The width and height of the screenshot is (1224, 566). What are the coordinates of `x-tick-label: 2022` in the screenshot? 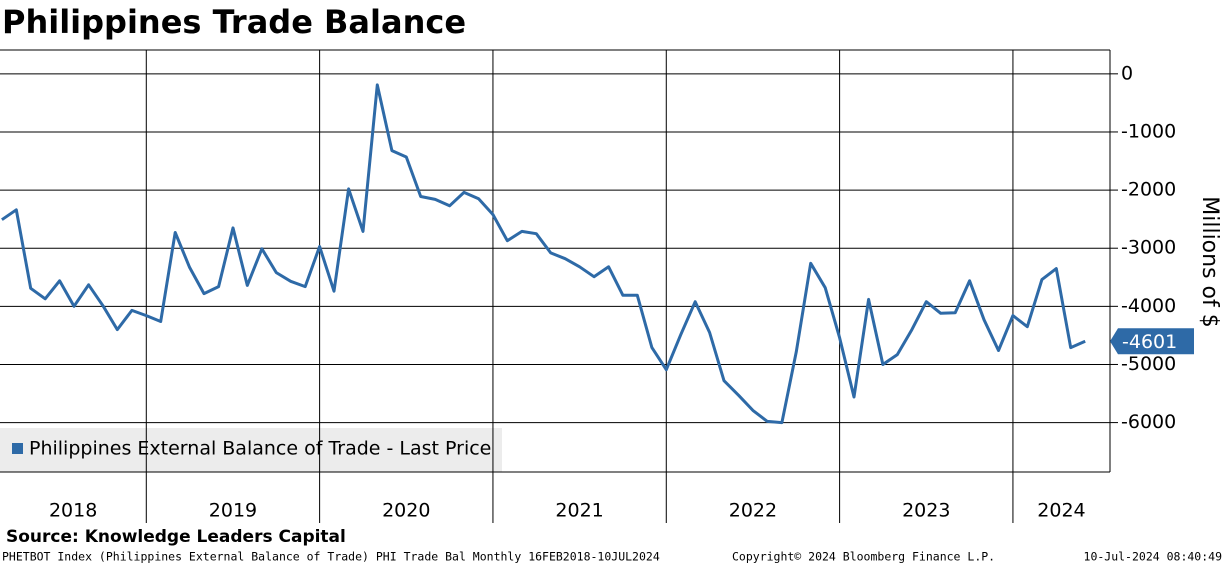 It's located at (753, 511).